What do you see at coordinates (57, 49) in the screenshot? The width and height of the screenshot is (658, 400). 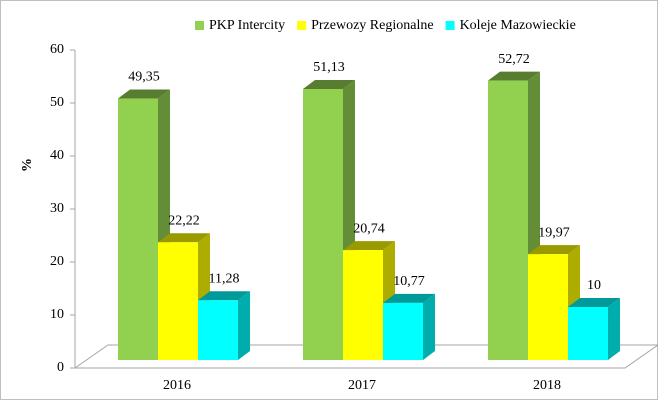 I see `y-tick-label: 60` at bounding box center [57, 49].